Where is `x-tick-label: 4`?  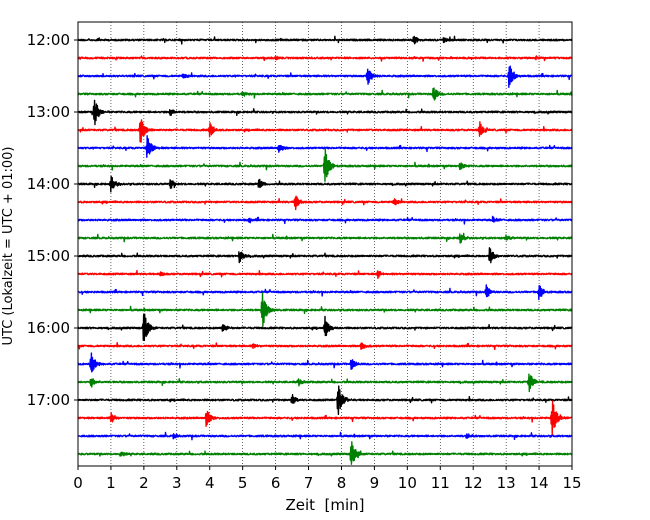
x-tick-label: 4 is located at coordinates (210, 483).